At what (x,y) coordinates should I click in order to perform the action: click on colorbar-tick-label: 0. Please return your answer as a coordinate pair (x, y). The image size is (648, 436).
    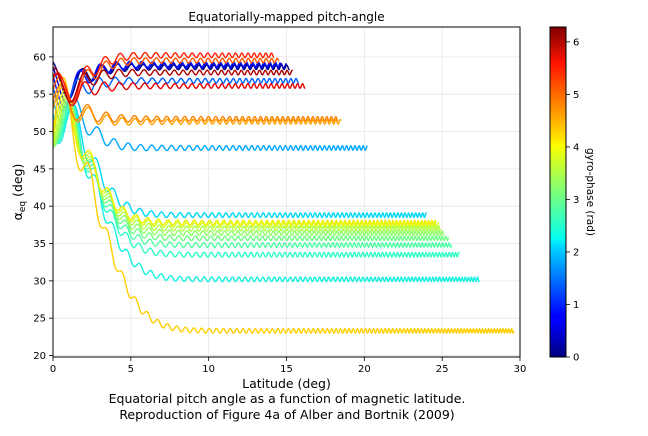
    Looking at the image, I should click on (576, 358).